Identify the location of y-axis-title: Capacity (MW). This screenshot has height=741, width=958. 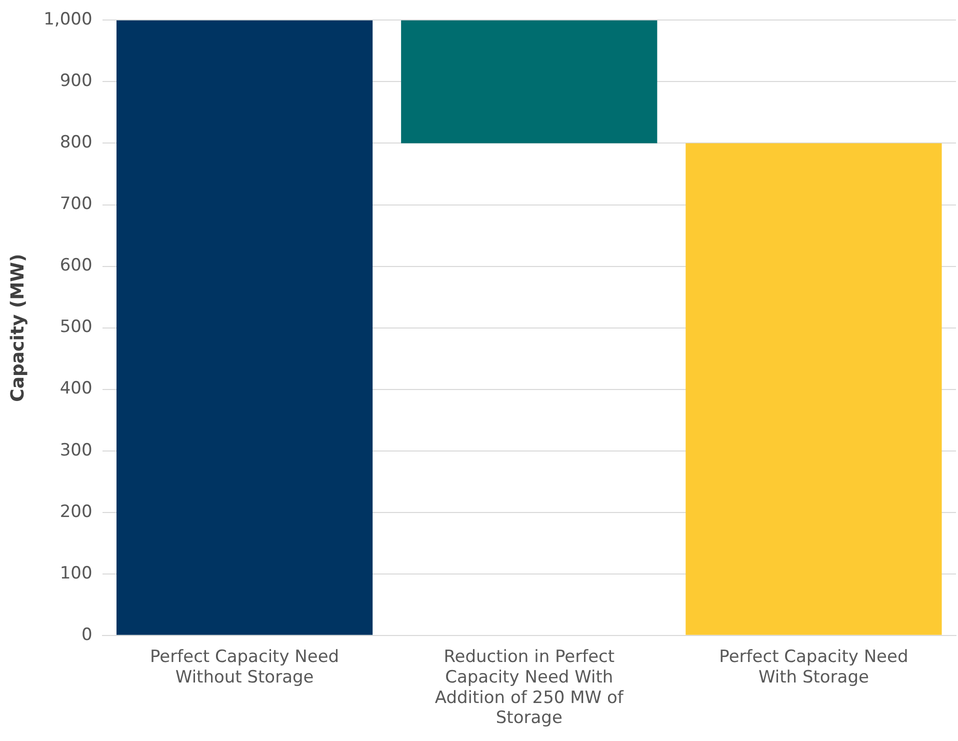
(17, 328).